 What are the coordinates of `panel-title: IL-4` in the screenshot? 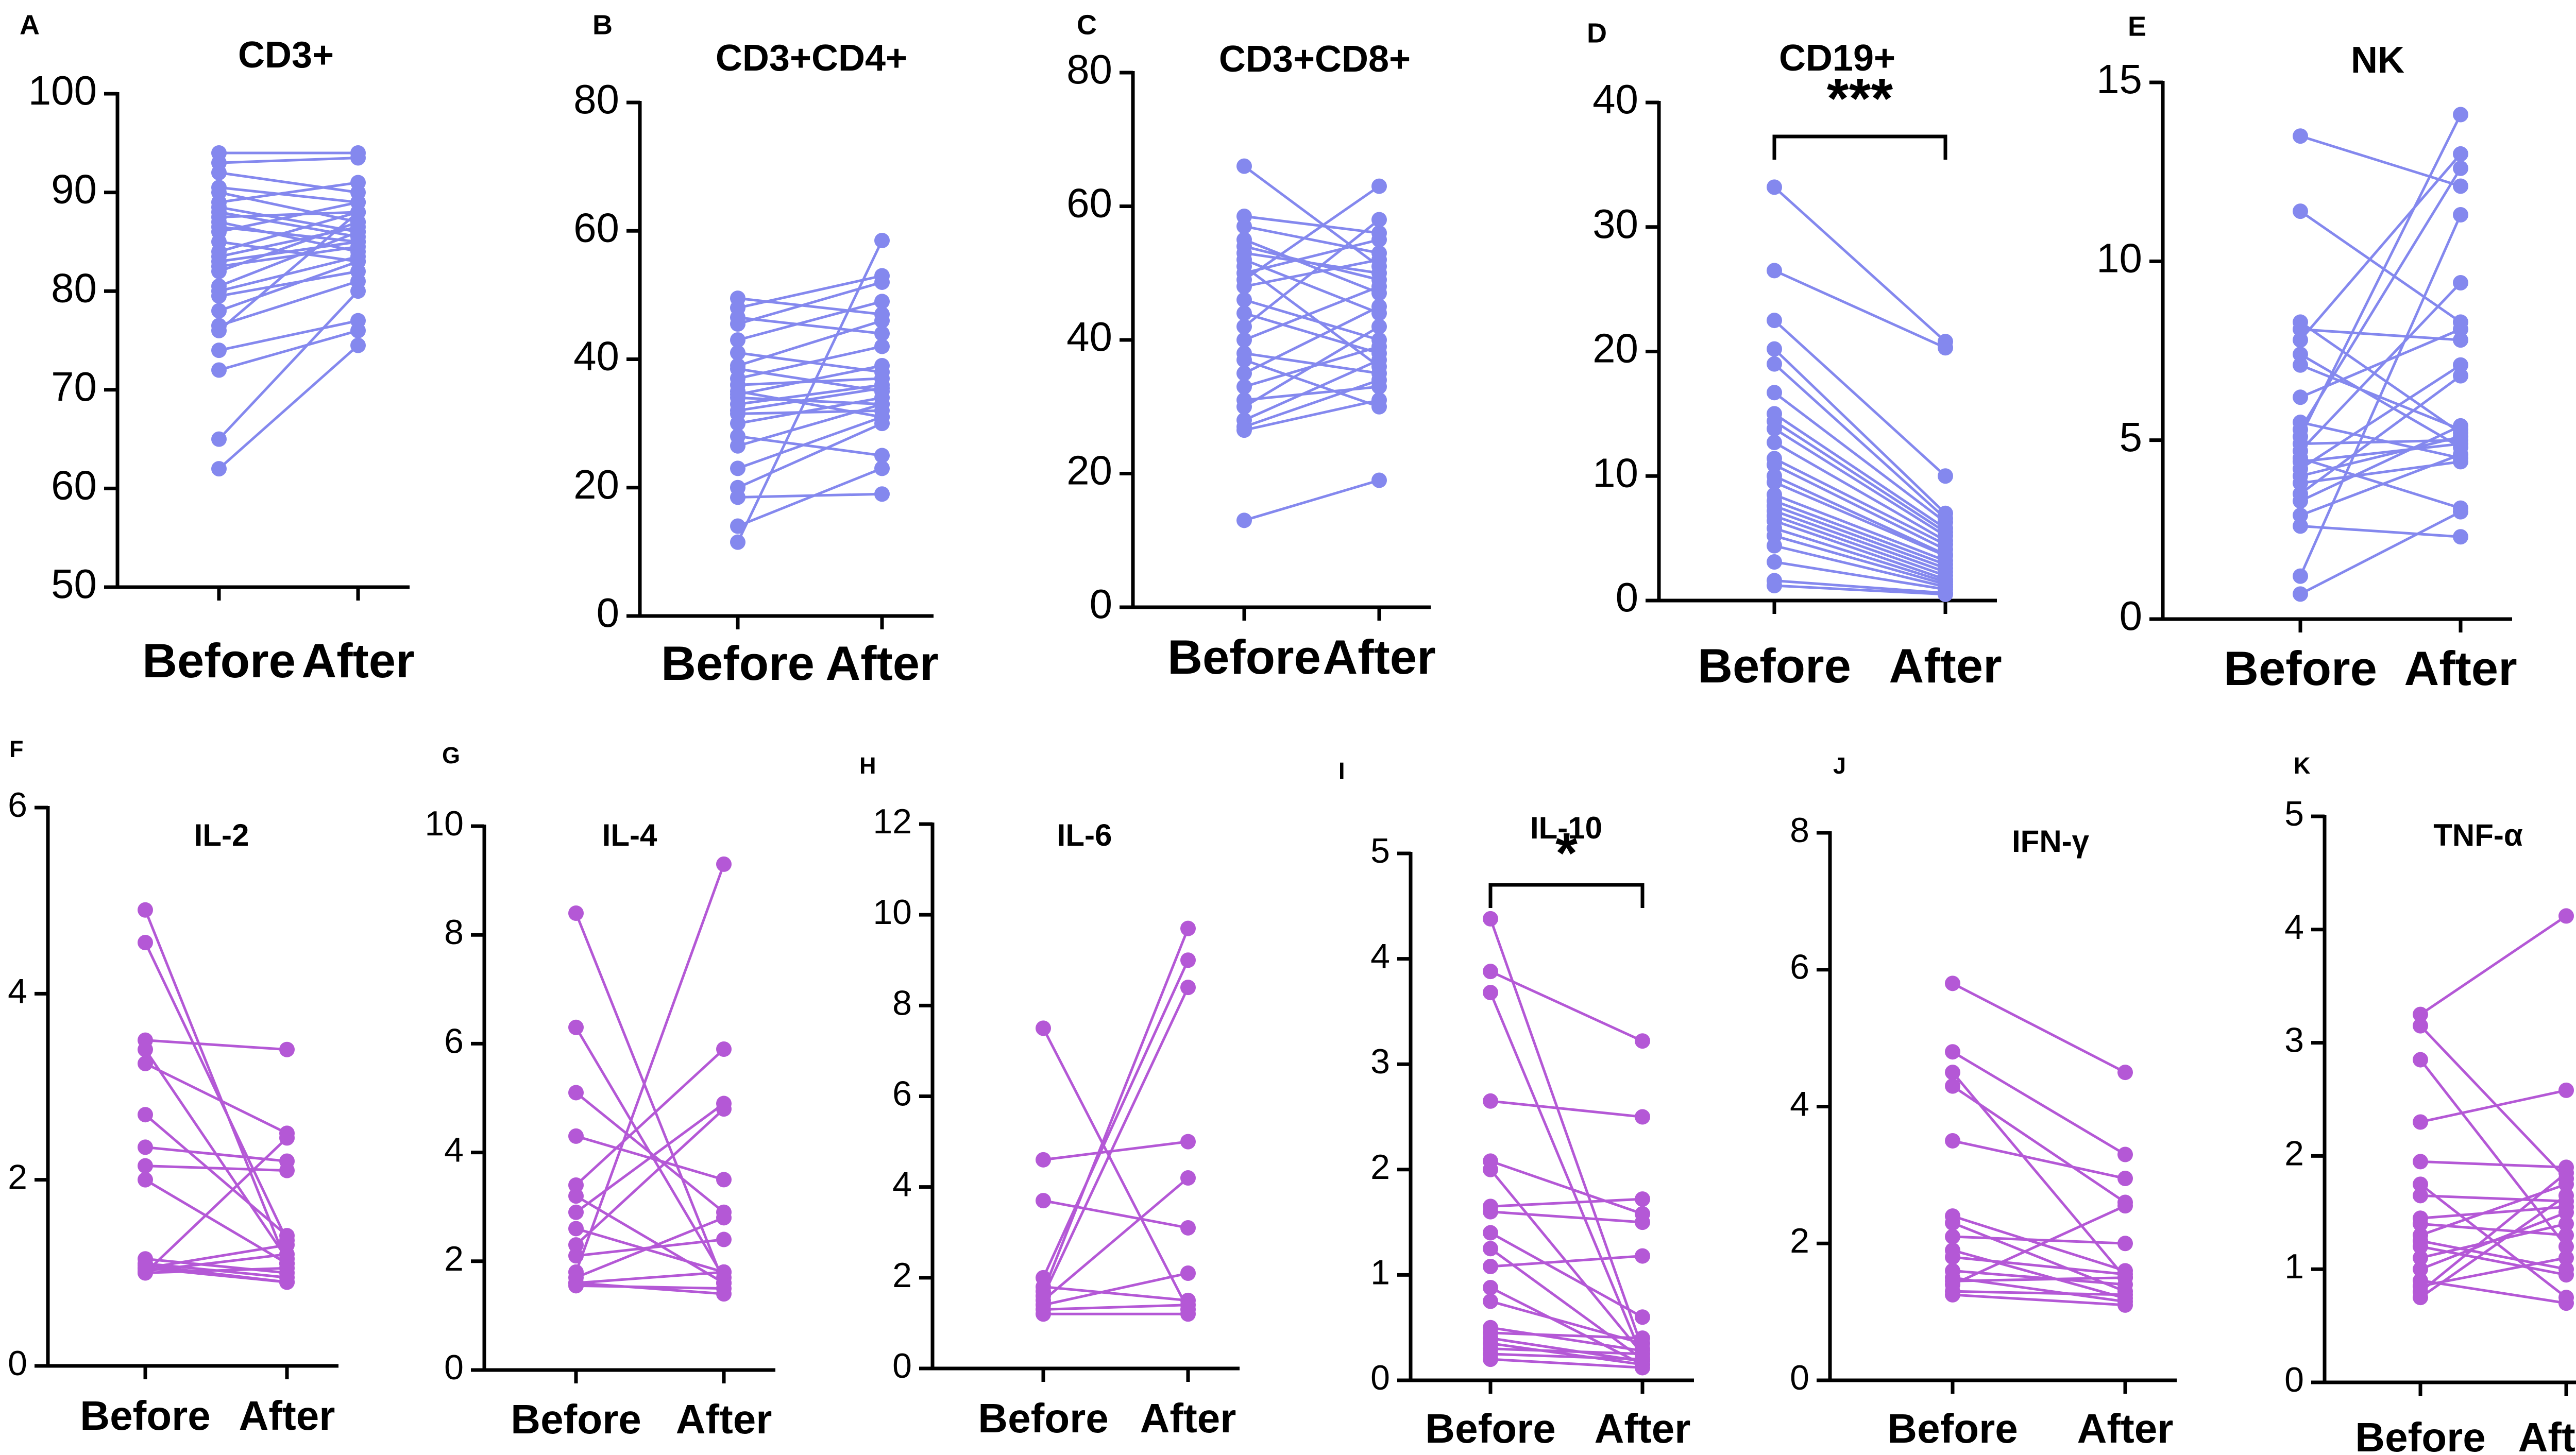 It's located at (629, 835).